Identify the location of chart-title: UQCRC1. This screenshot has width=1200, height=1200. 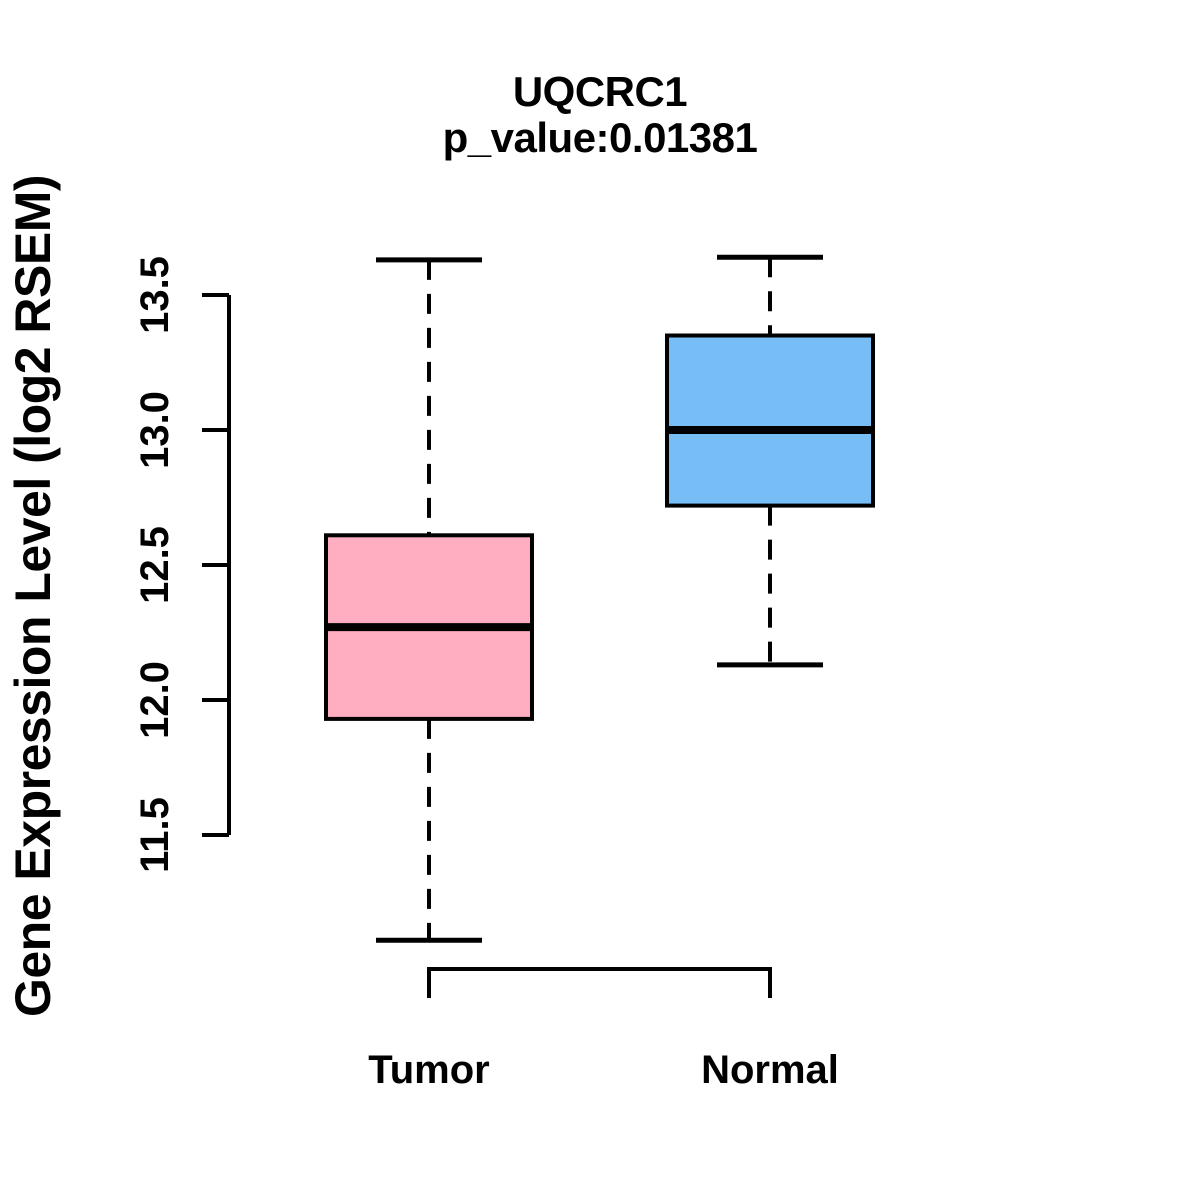
(600, 91).